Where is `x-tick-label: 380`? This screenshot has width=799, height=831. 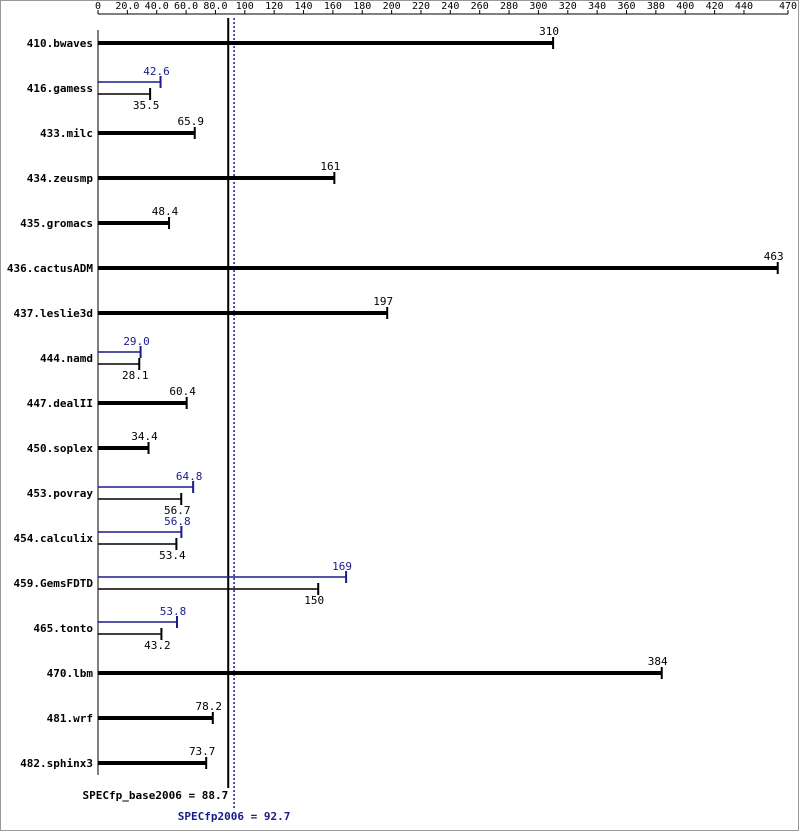
x-tick-label: 380 is located at coordinates (656, 6).